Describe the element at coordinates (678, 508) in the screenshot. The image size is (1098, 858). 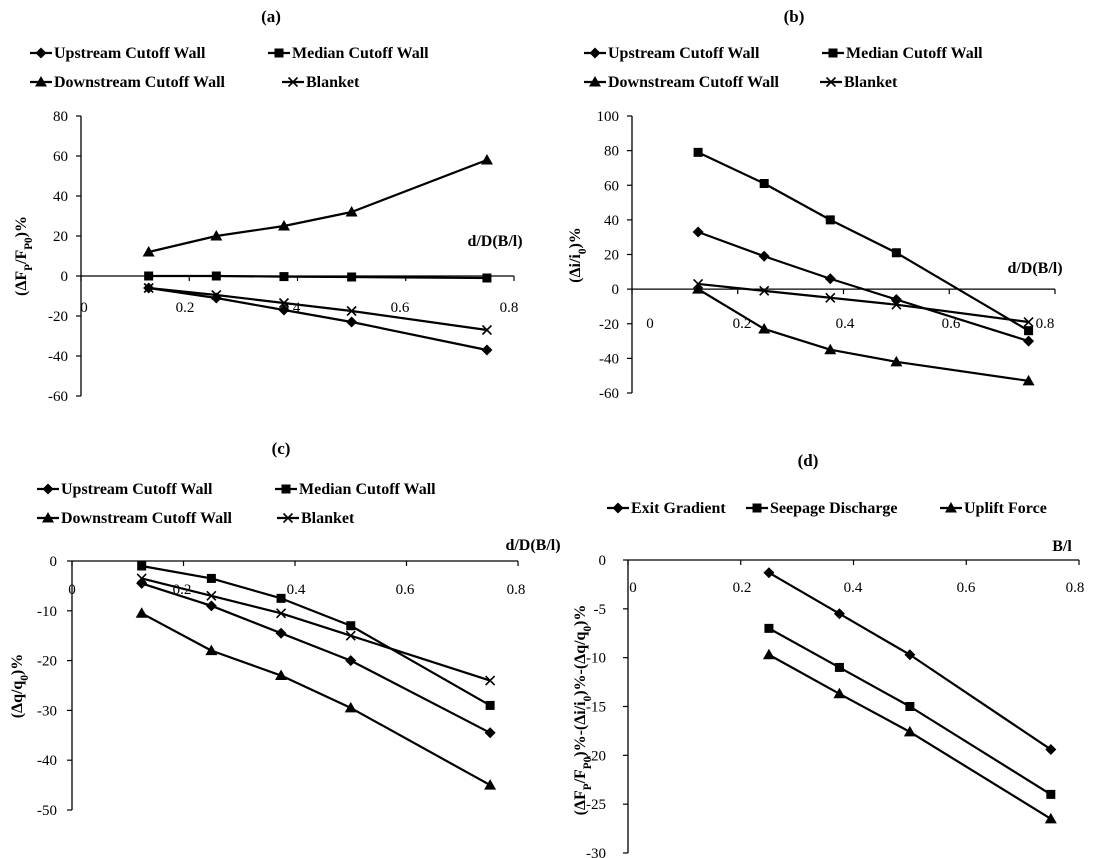
I see `legend-label: Exit Gradient` at that location.